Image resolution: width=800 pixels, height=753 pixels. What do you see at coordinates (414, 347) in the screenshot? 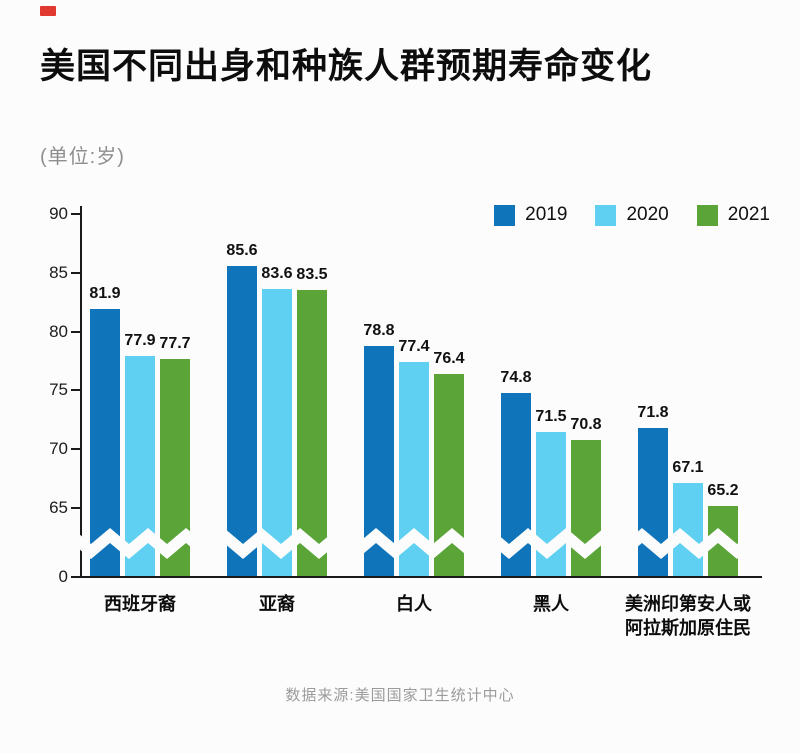
I see `bar-value-label: 77.4` at bounding box center [414, 347].